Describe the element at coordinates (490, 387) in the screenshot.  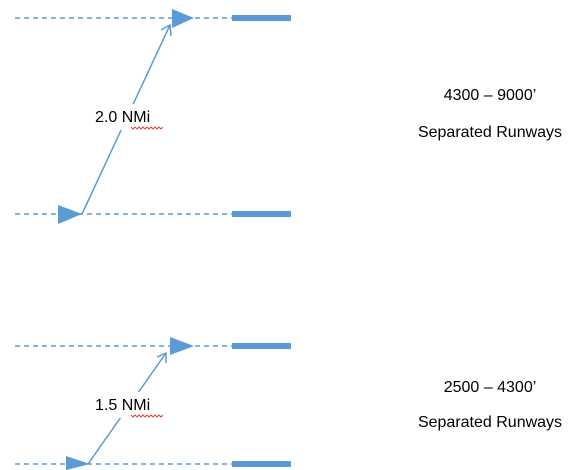
I see `separation-range-label: 2500 – 4300’` at that location.